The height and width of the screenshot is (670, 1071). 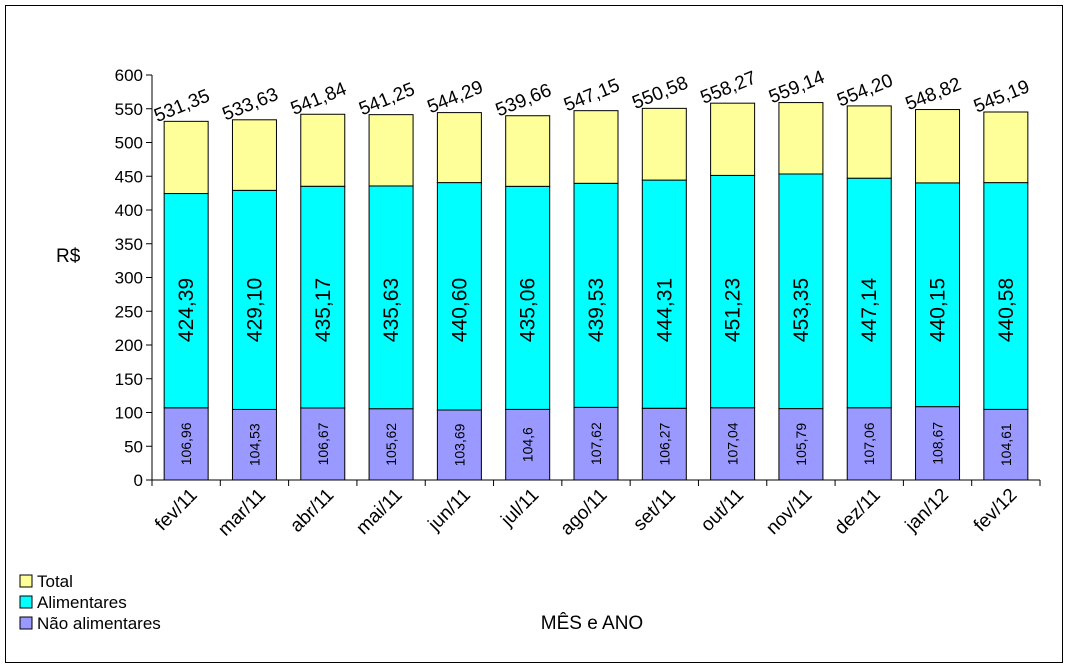 What do you see at coordinates (449, 510) in the screenshot?
I see `x-tick-label: jun/11` at bounding box center [449, 510].